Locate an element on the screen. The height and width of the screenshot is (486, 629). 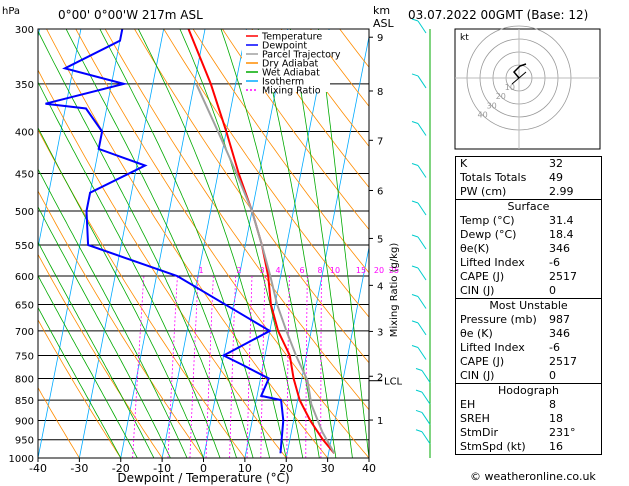
mu-row: CAPE (J) 2517 is located at coordinates (518, 361).